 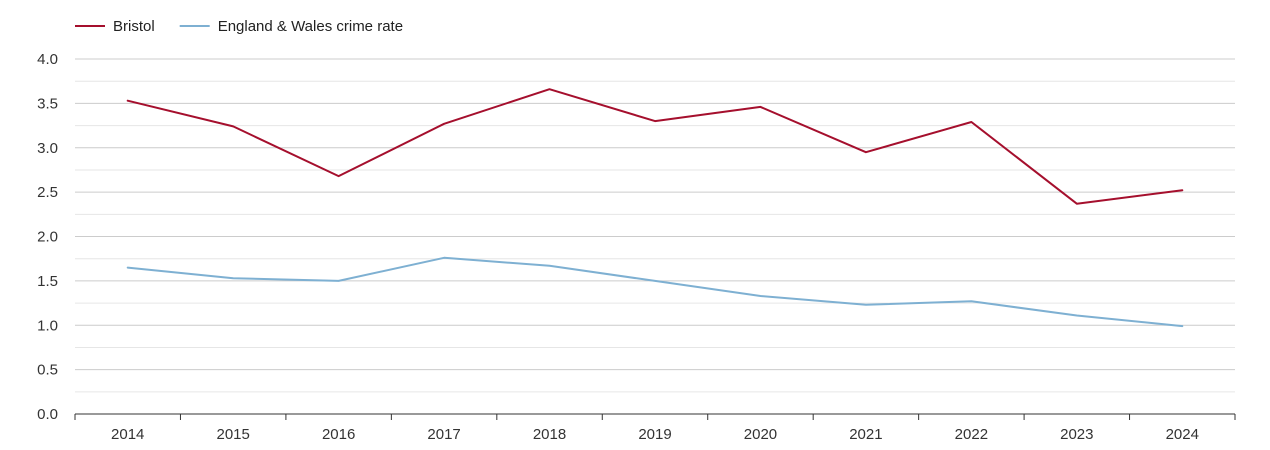 What do you see at coordinates (47, 59) in the screenshot?
I see `y-tick-label: 4.0` at bounding box center [47, 59].